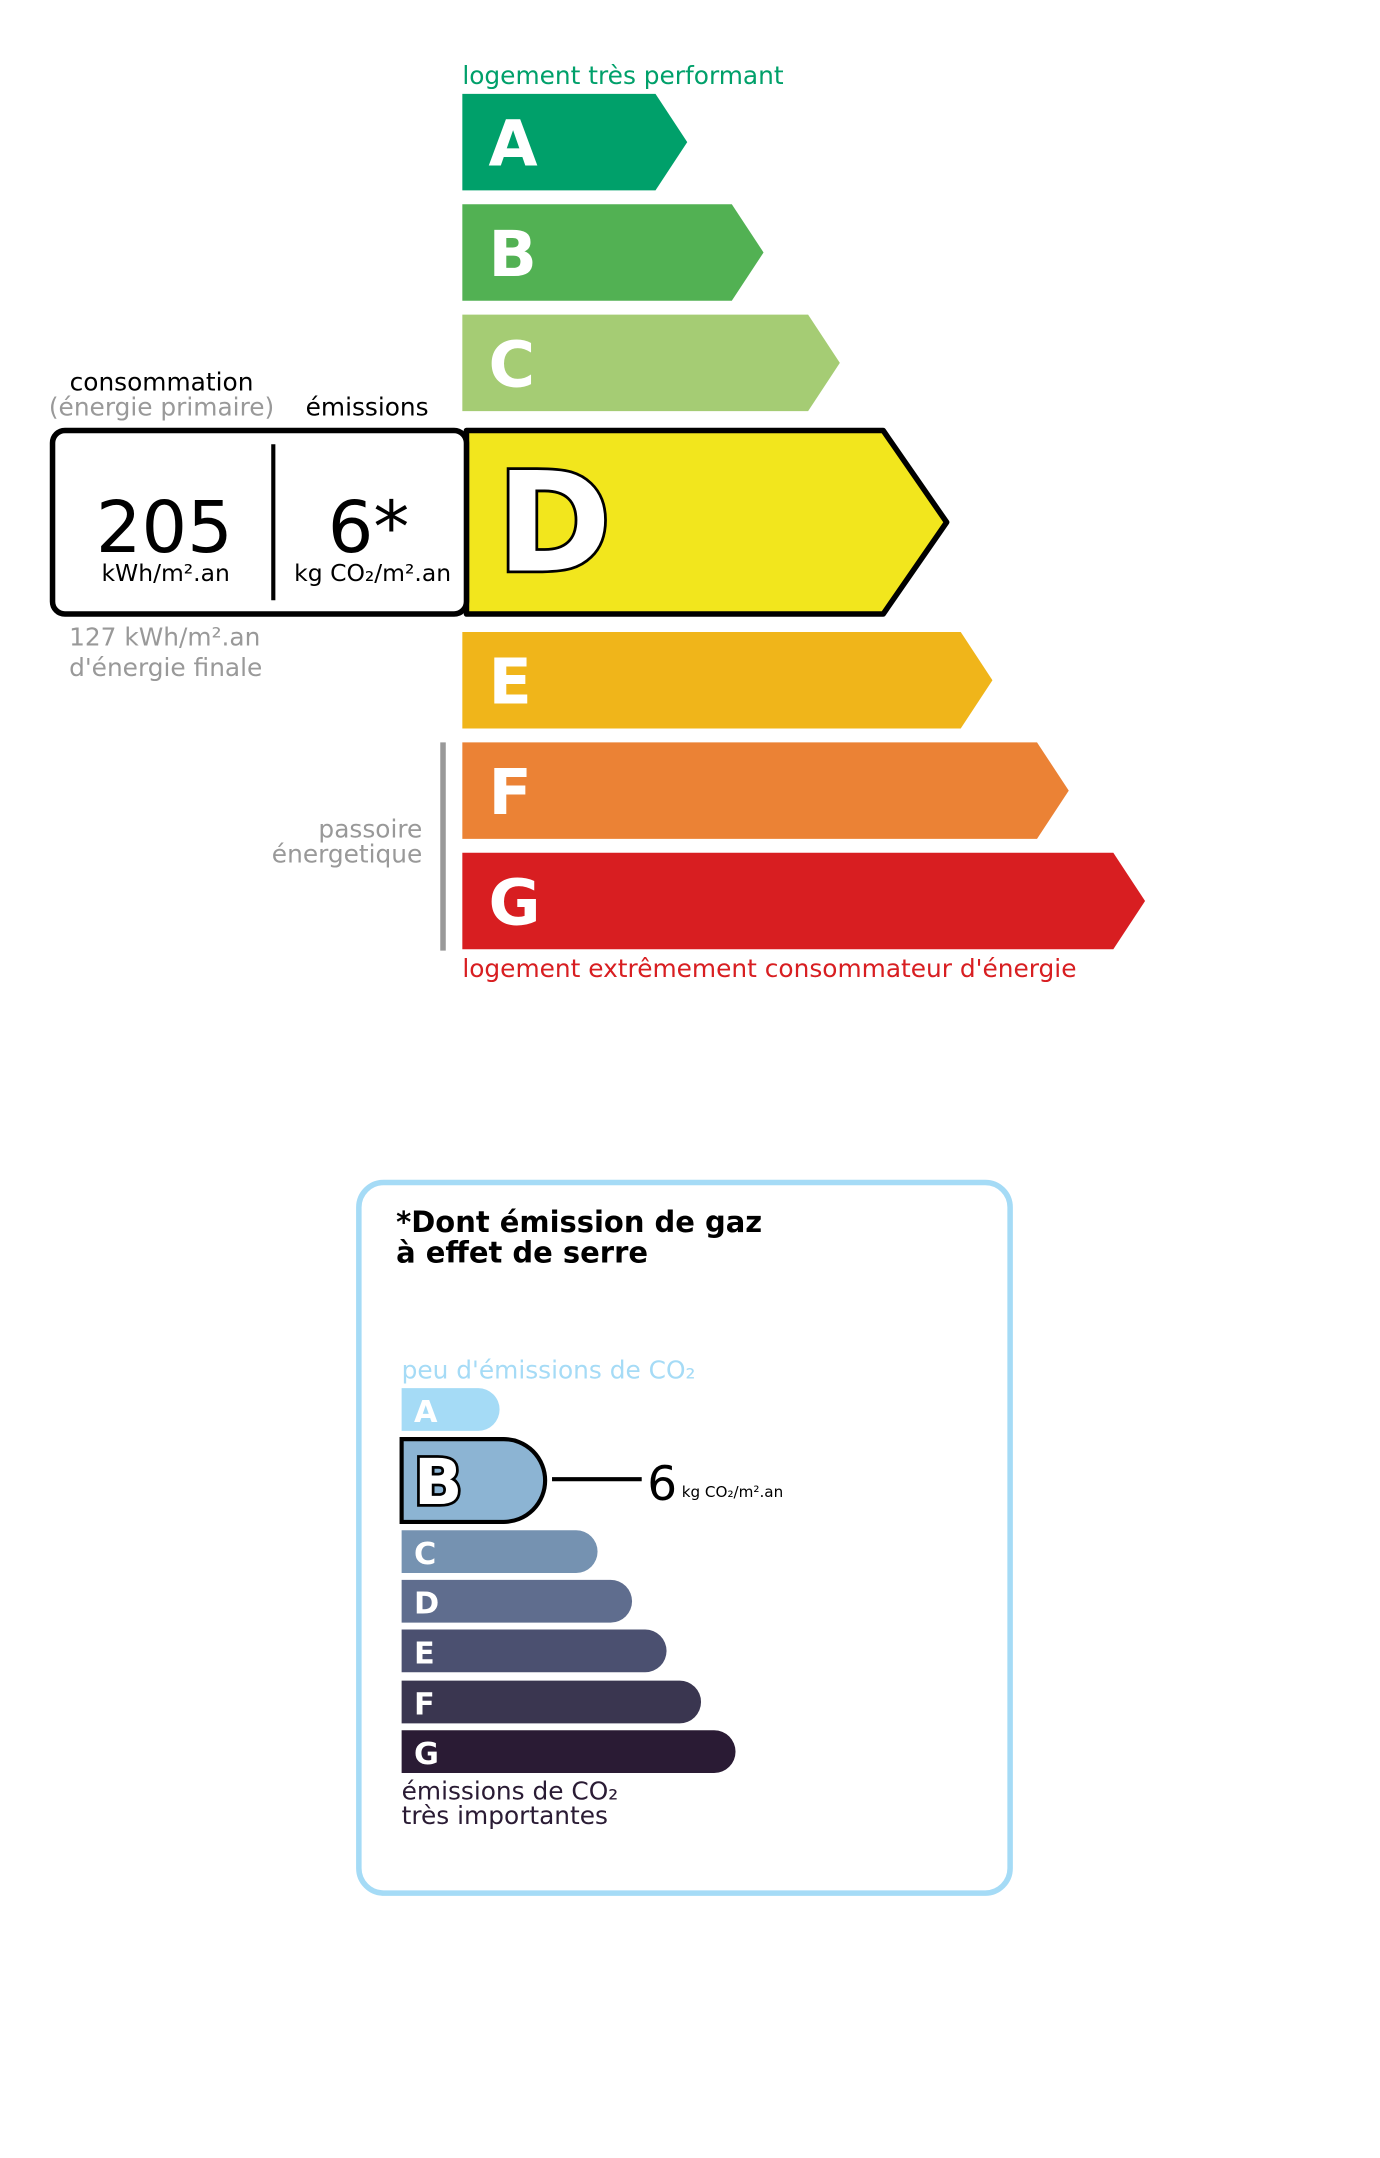  What do you see at coordinates (162, 381) in the screenshot?
I see `consumption-title: consommation` at bounding box center [162, 381].